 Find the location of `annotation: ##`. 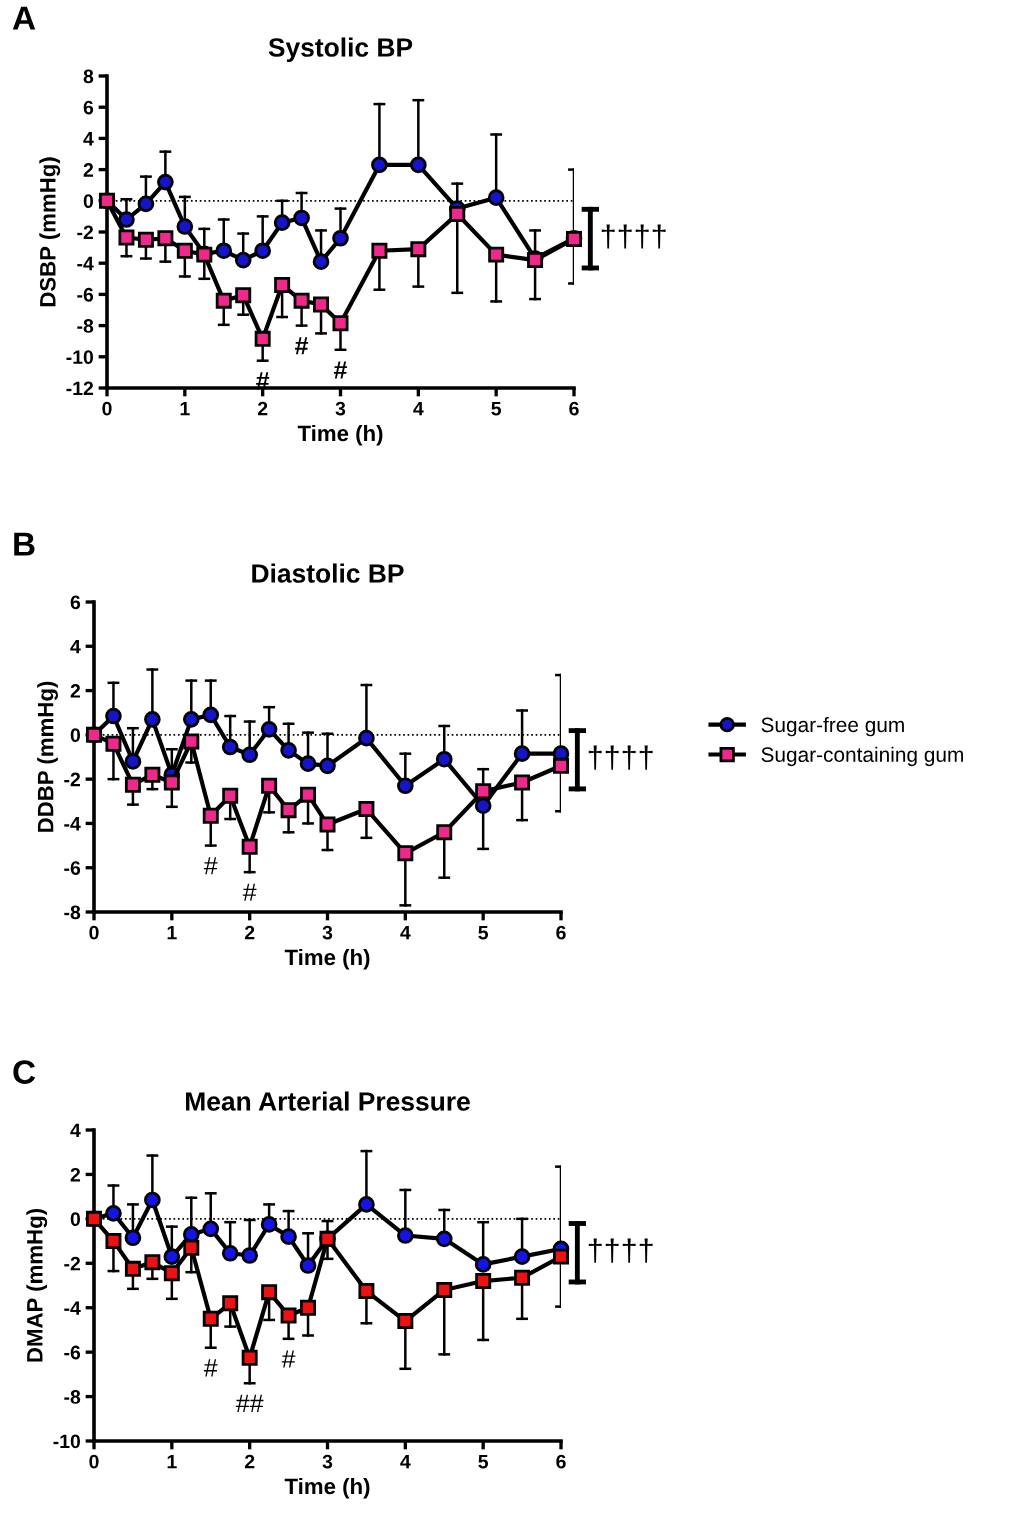

annotation: ## is located at coordinates (249, 1403).